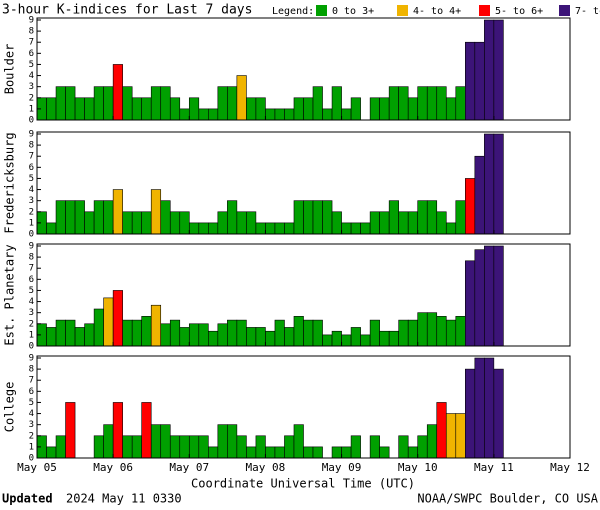 Image resolution: width=600 pixels, height=510 pixels. I want to click on chart-title: 3-hour K-indices for Last 7 days, so click(127, 10).